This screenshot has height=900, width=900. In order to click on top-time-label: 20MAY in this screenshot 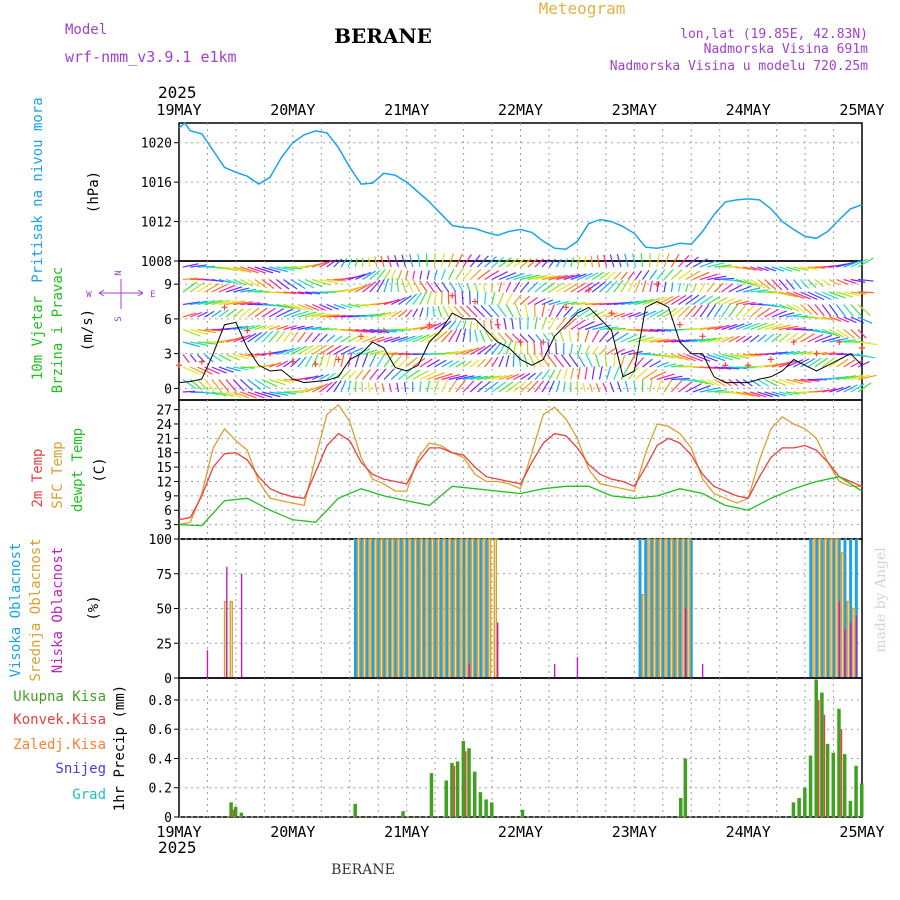, I will do `click(292, 110)`.